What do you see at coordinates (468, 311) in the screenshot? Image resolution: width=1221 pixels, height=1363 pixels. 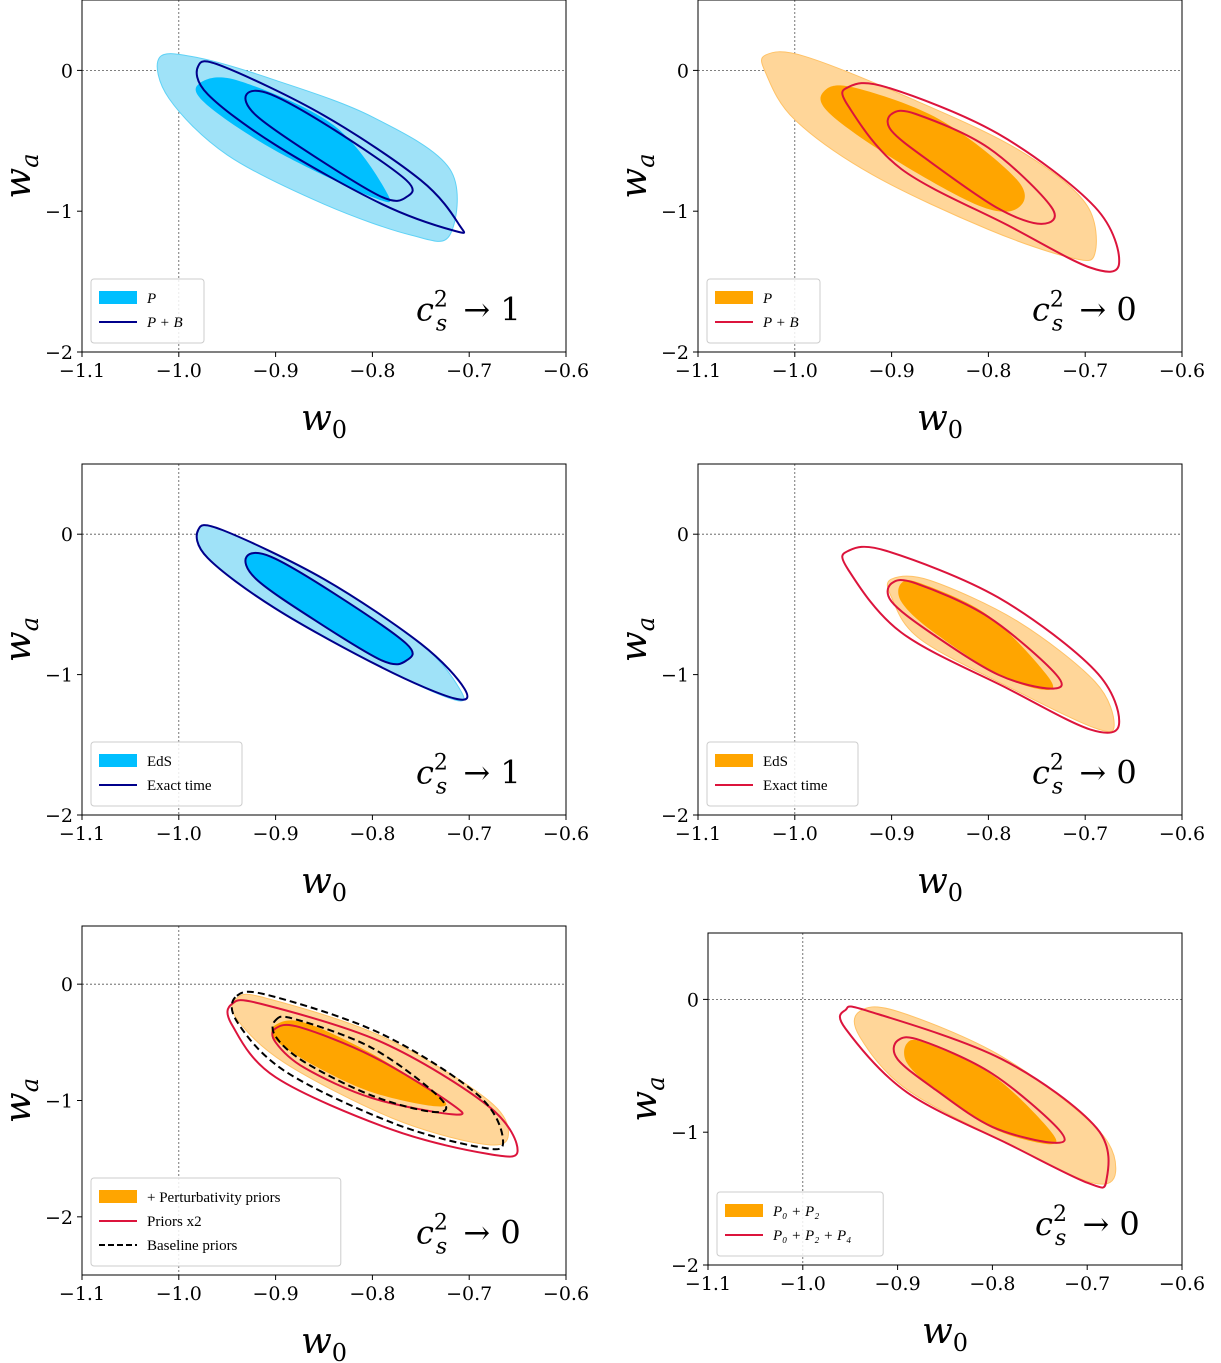 I see `sound-speed-annotation: c2 s → 1` at bounding box center [468, 311].